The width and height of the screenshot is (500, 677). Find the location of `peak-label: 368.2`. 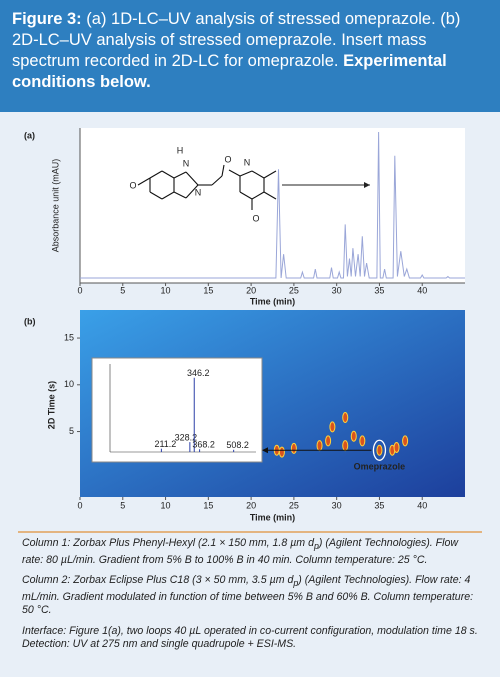

peak-label: 368.2 is located at coordinates (203, 445).